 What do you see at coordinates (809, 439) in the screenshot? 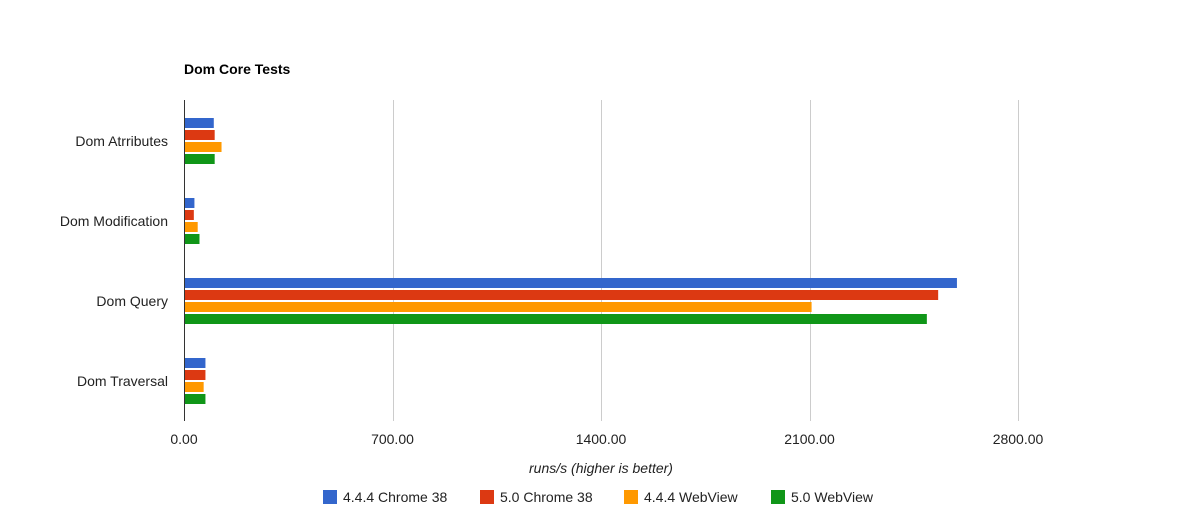
I see `x-tick-label: 2100.00` at bounding box center [809, 439].